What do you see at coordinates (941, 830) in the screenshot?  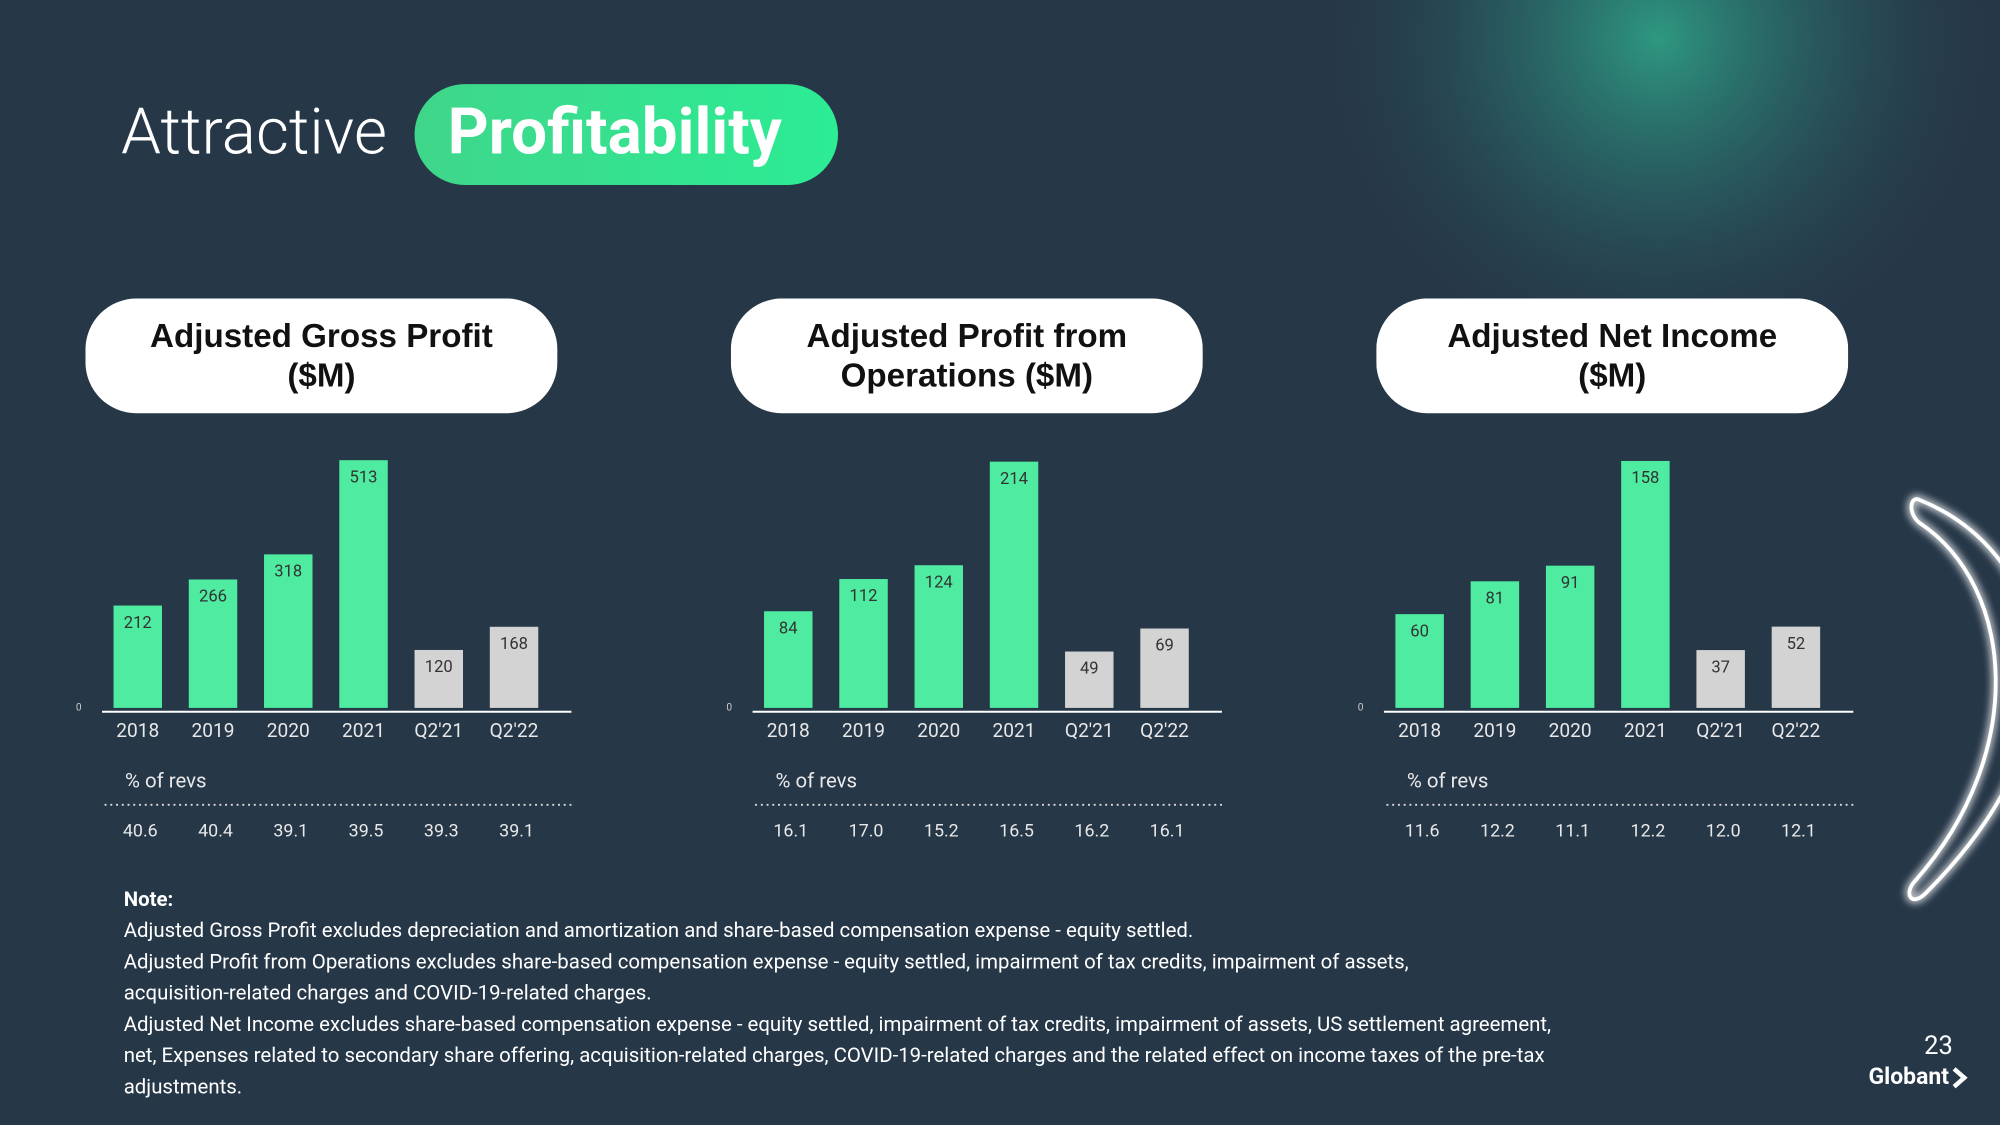 I see `revenue-share-value: 15.2` at bounding box center [941, 830].